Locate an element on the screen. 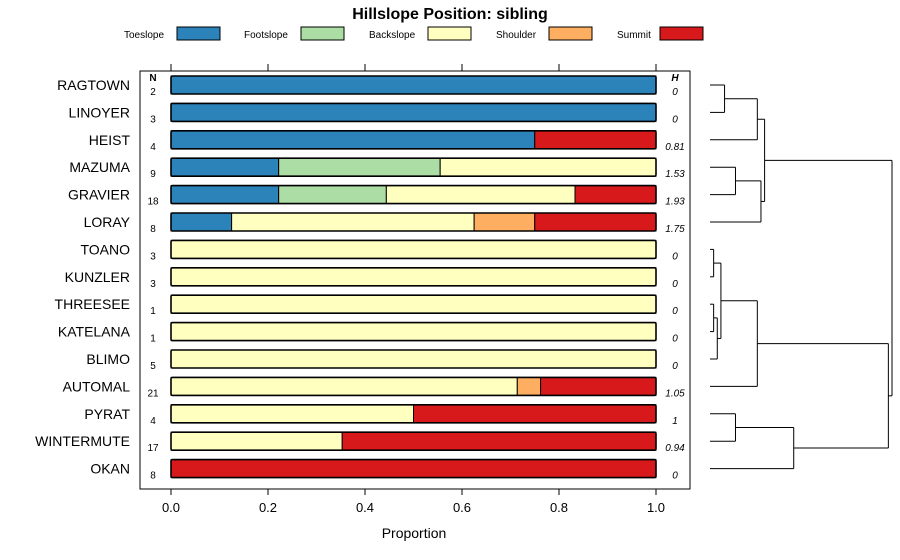  bar-pyrat-summit is located at coordinates (535, 414).